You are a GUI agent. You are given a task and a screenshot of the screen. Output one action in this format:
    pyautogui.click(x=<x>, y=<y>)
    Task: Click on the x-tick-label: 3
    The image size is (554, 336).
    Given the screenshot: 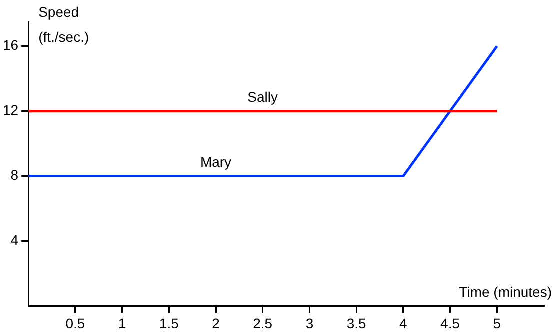 What is the action you would take?
    pyautogui.click(x=310, y=323)
    